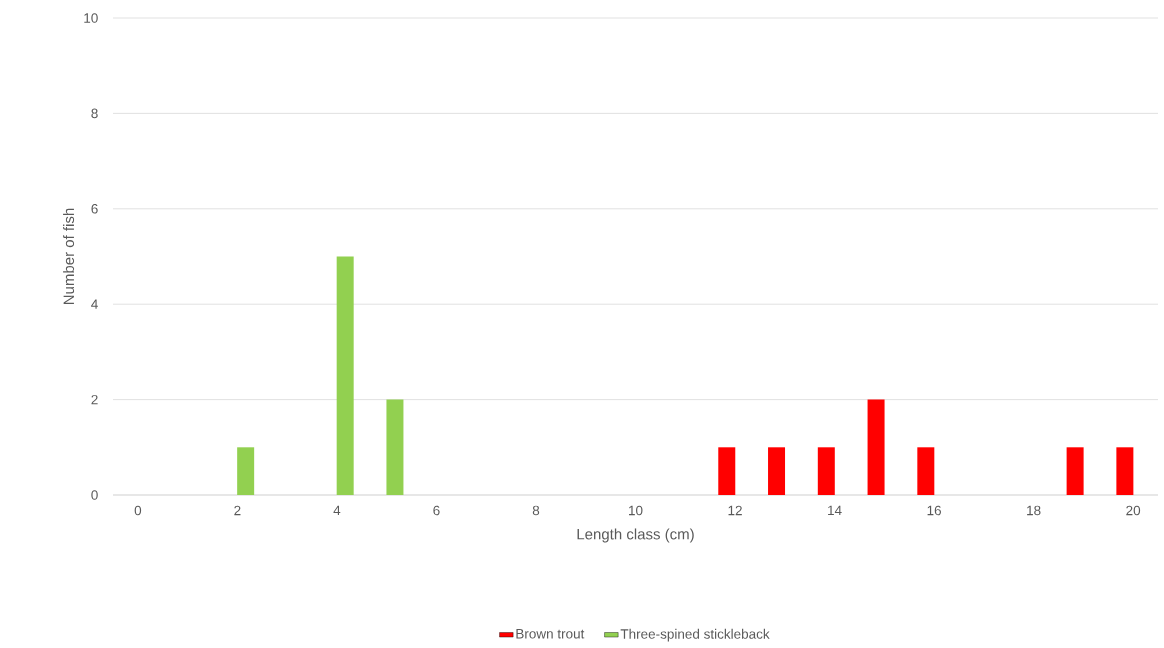 The height and width of the screenshot is (648, 1164). Describe the element at coordinates (536, 510) in the screenshot. I see `x-tick-label: 8` at that location.